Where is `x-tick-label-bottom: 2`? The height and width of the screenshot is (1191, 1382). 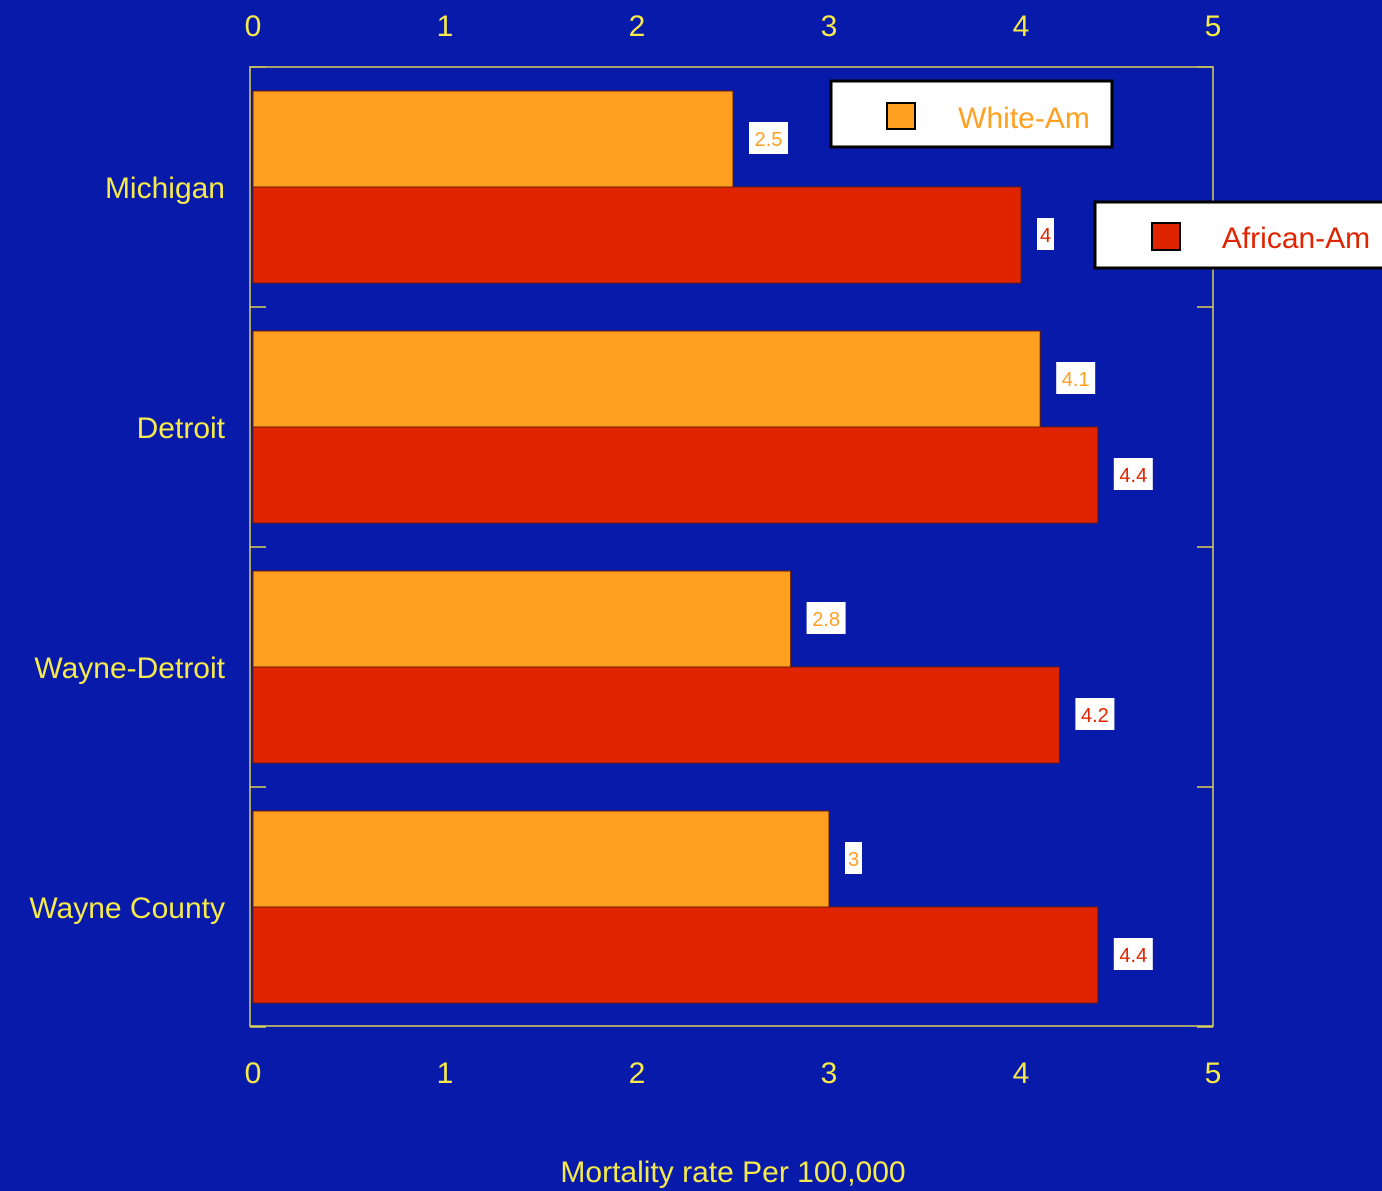
x-tick-label-bottom: 2 is located at coordinates (637, 1073).